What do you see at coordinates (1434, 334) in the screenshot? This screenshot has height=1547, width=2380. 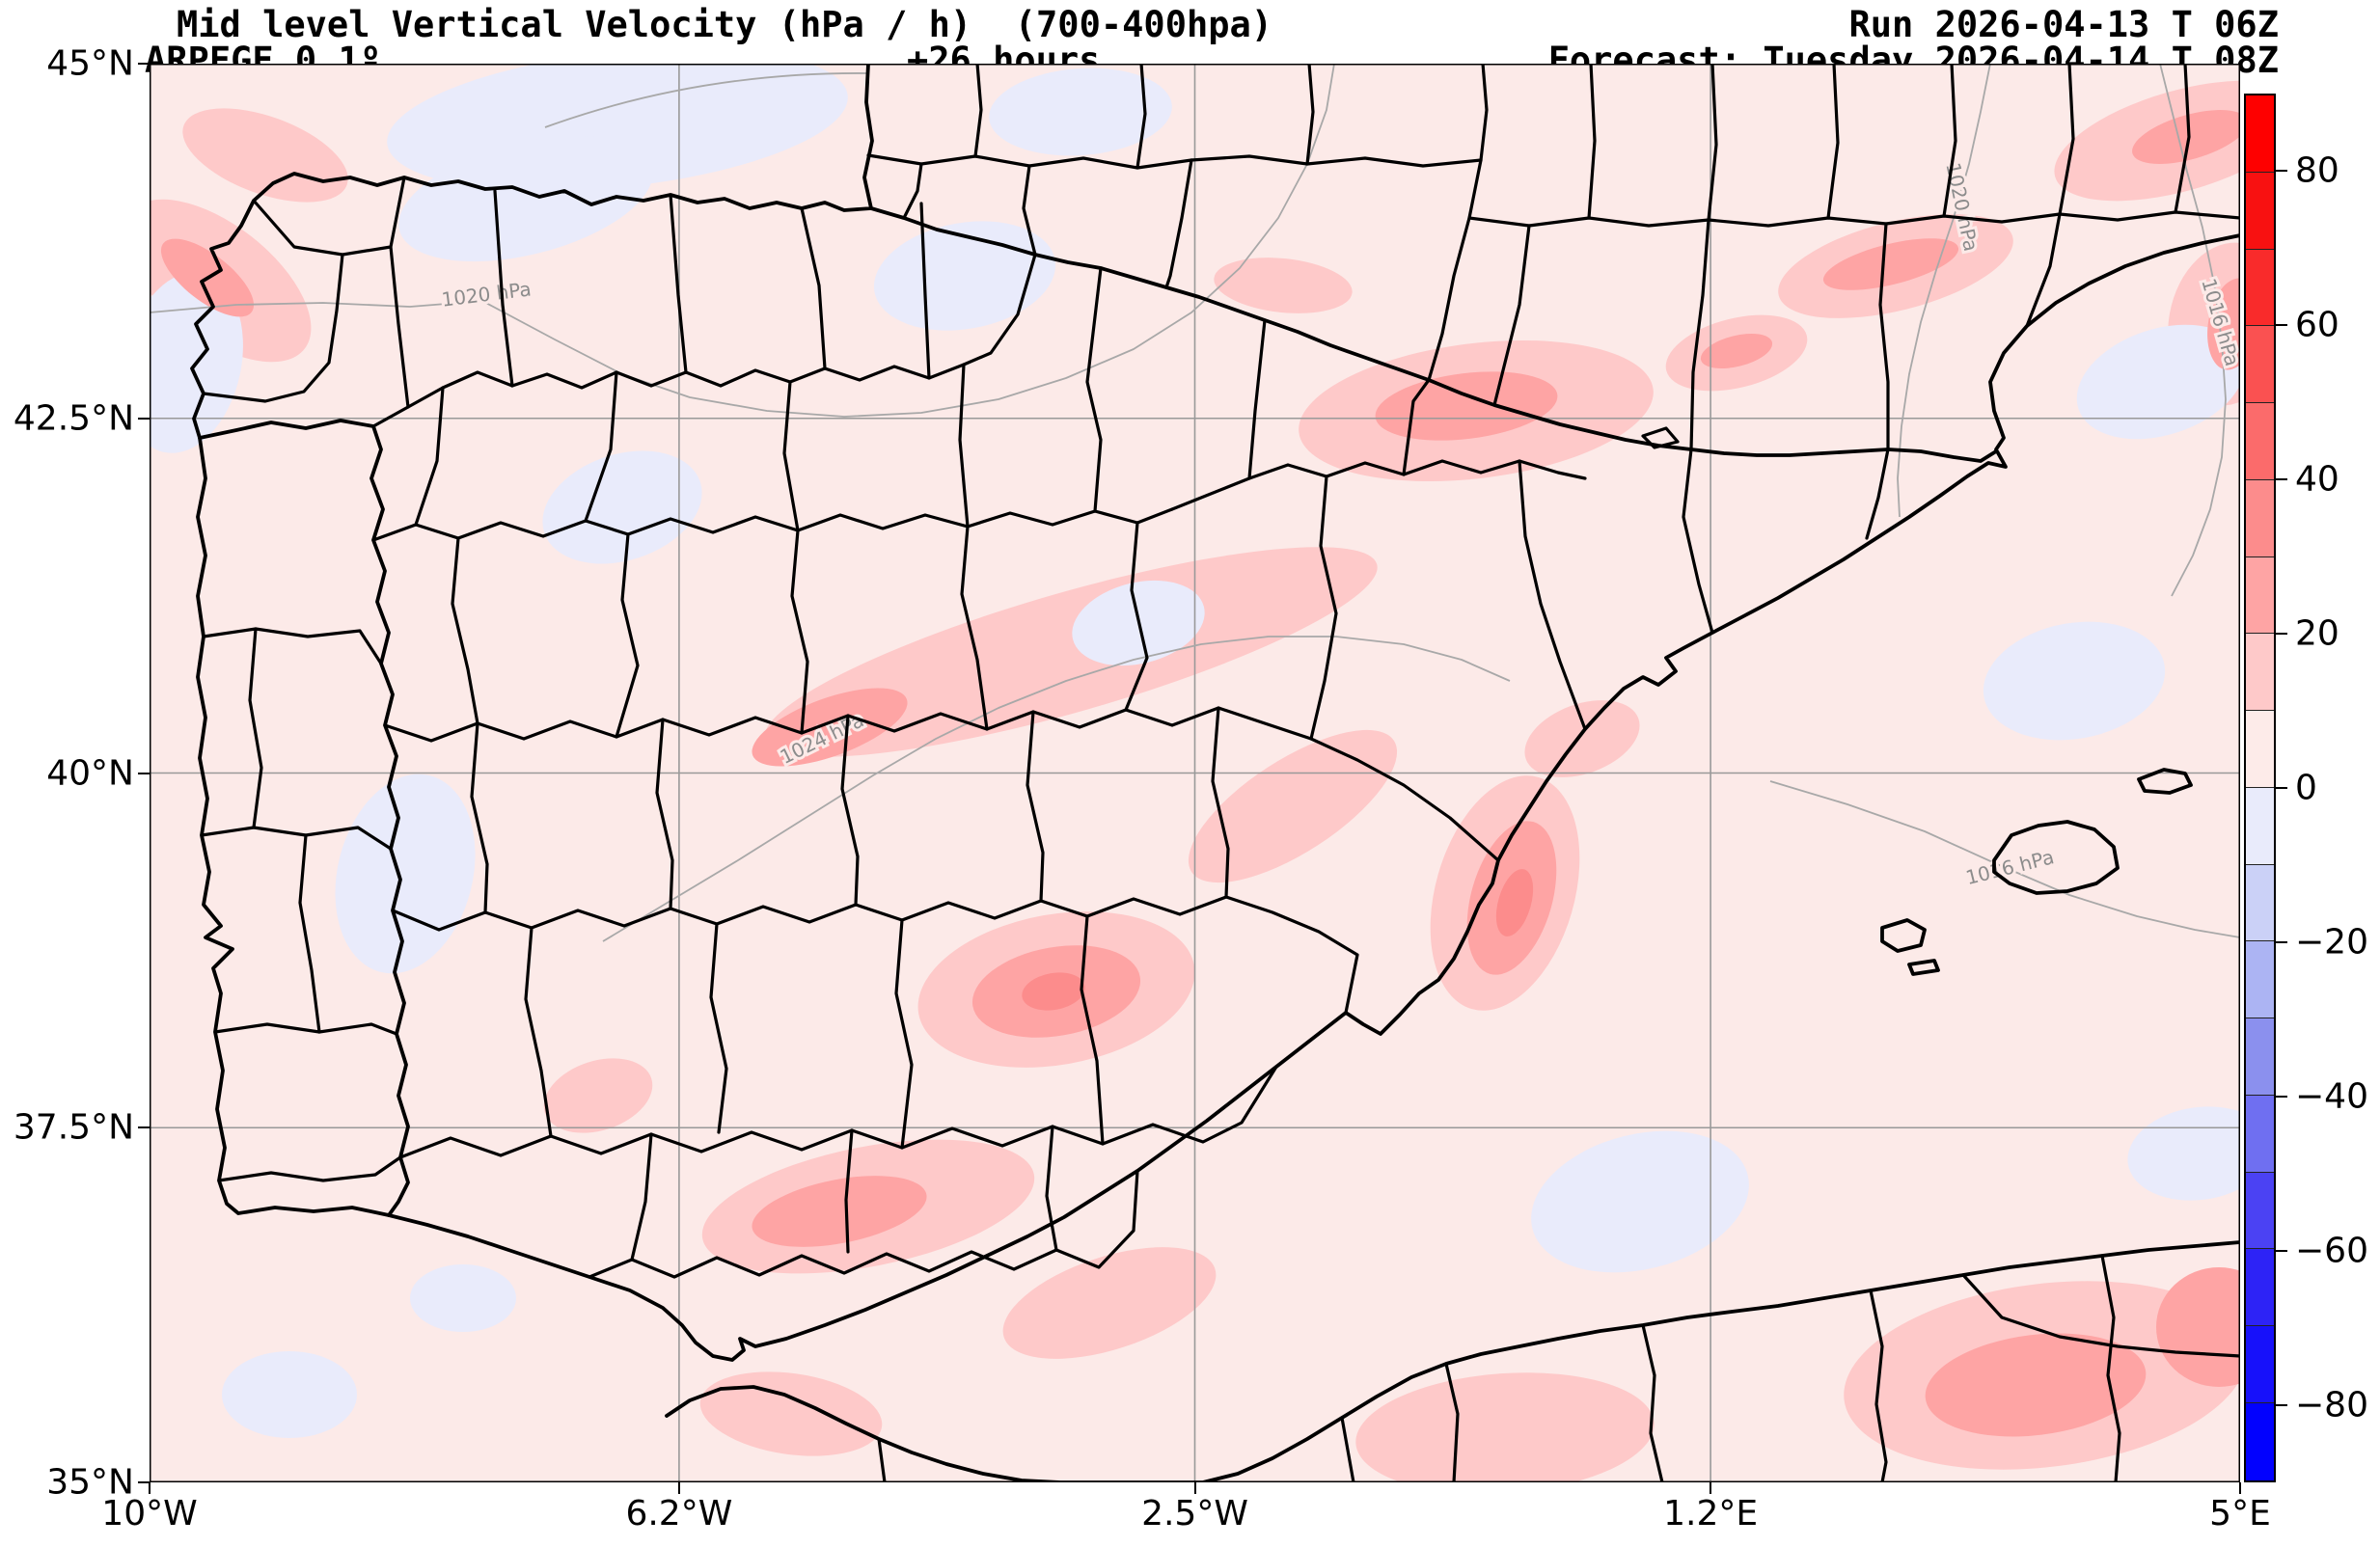 I see `pyrenees-border` at bounding box center [1434, 334].